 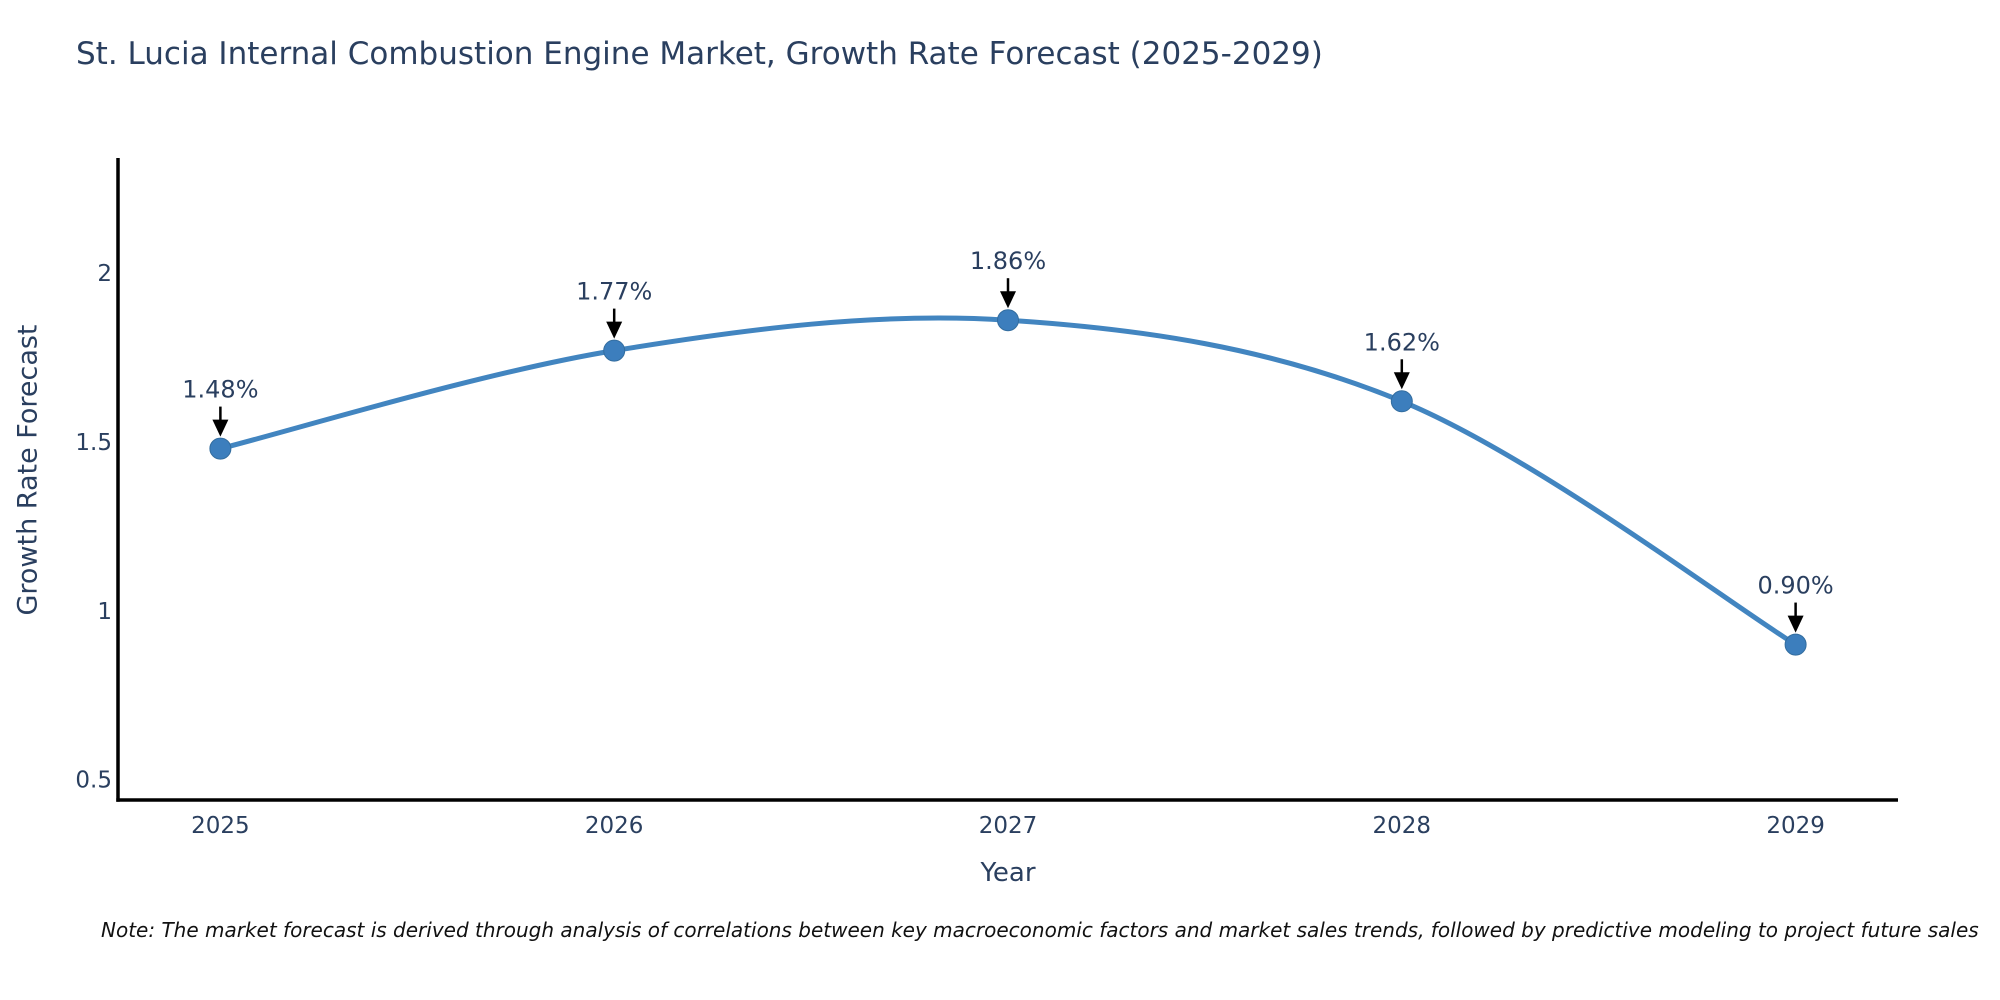 What do you see at coordinates (1008, 261) in the screenshot?
I see `point-value-label: 1.86%` at bounding box center [1008, 261].